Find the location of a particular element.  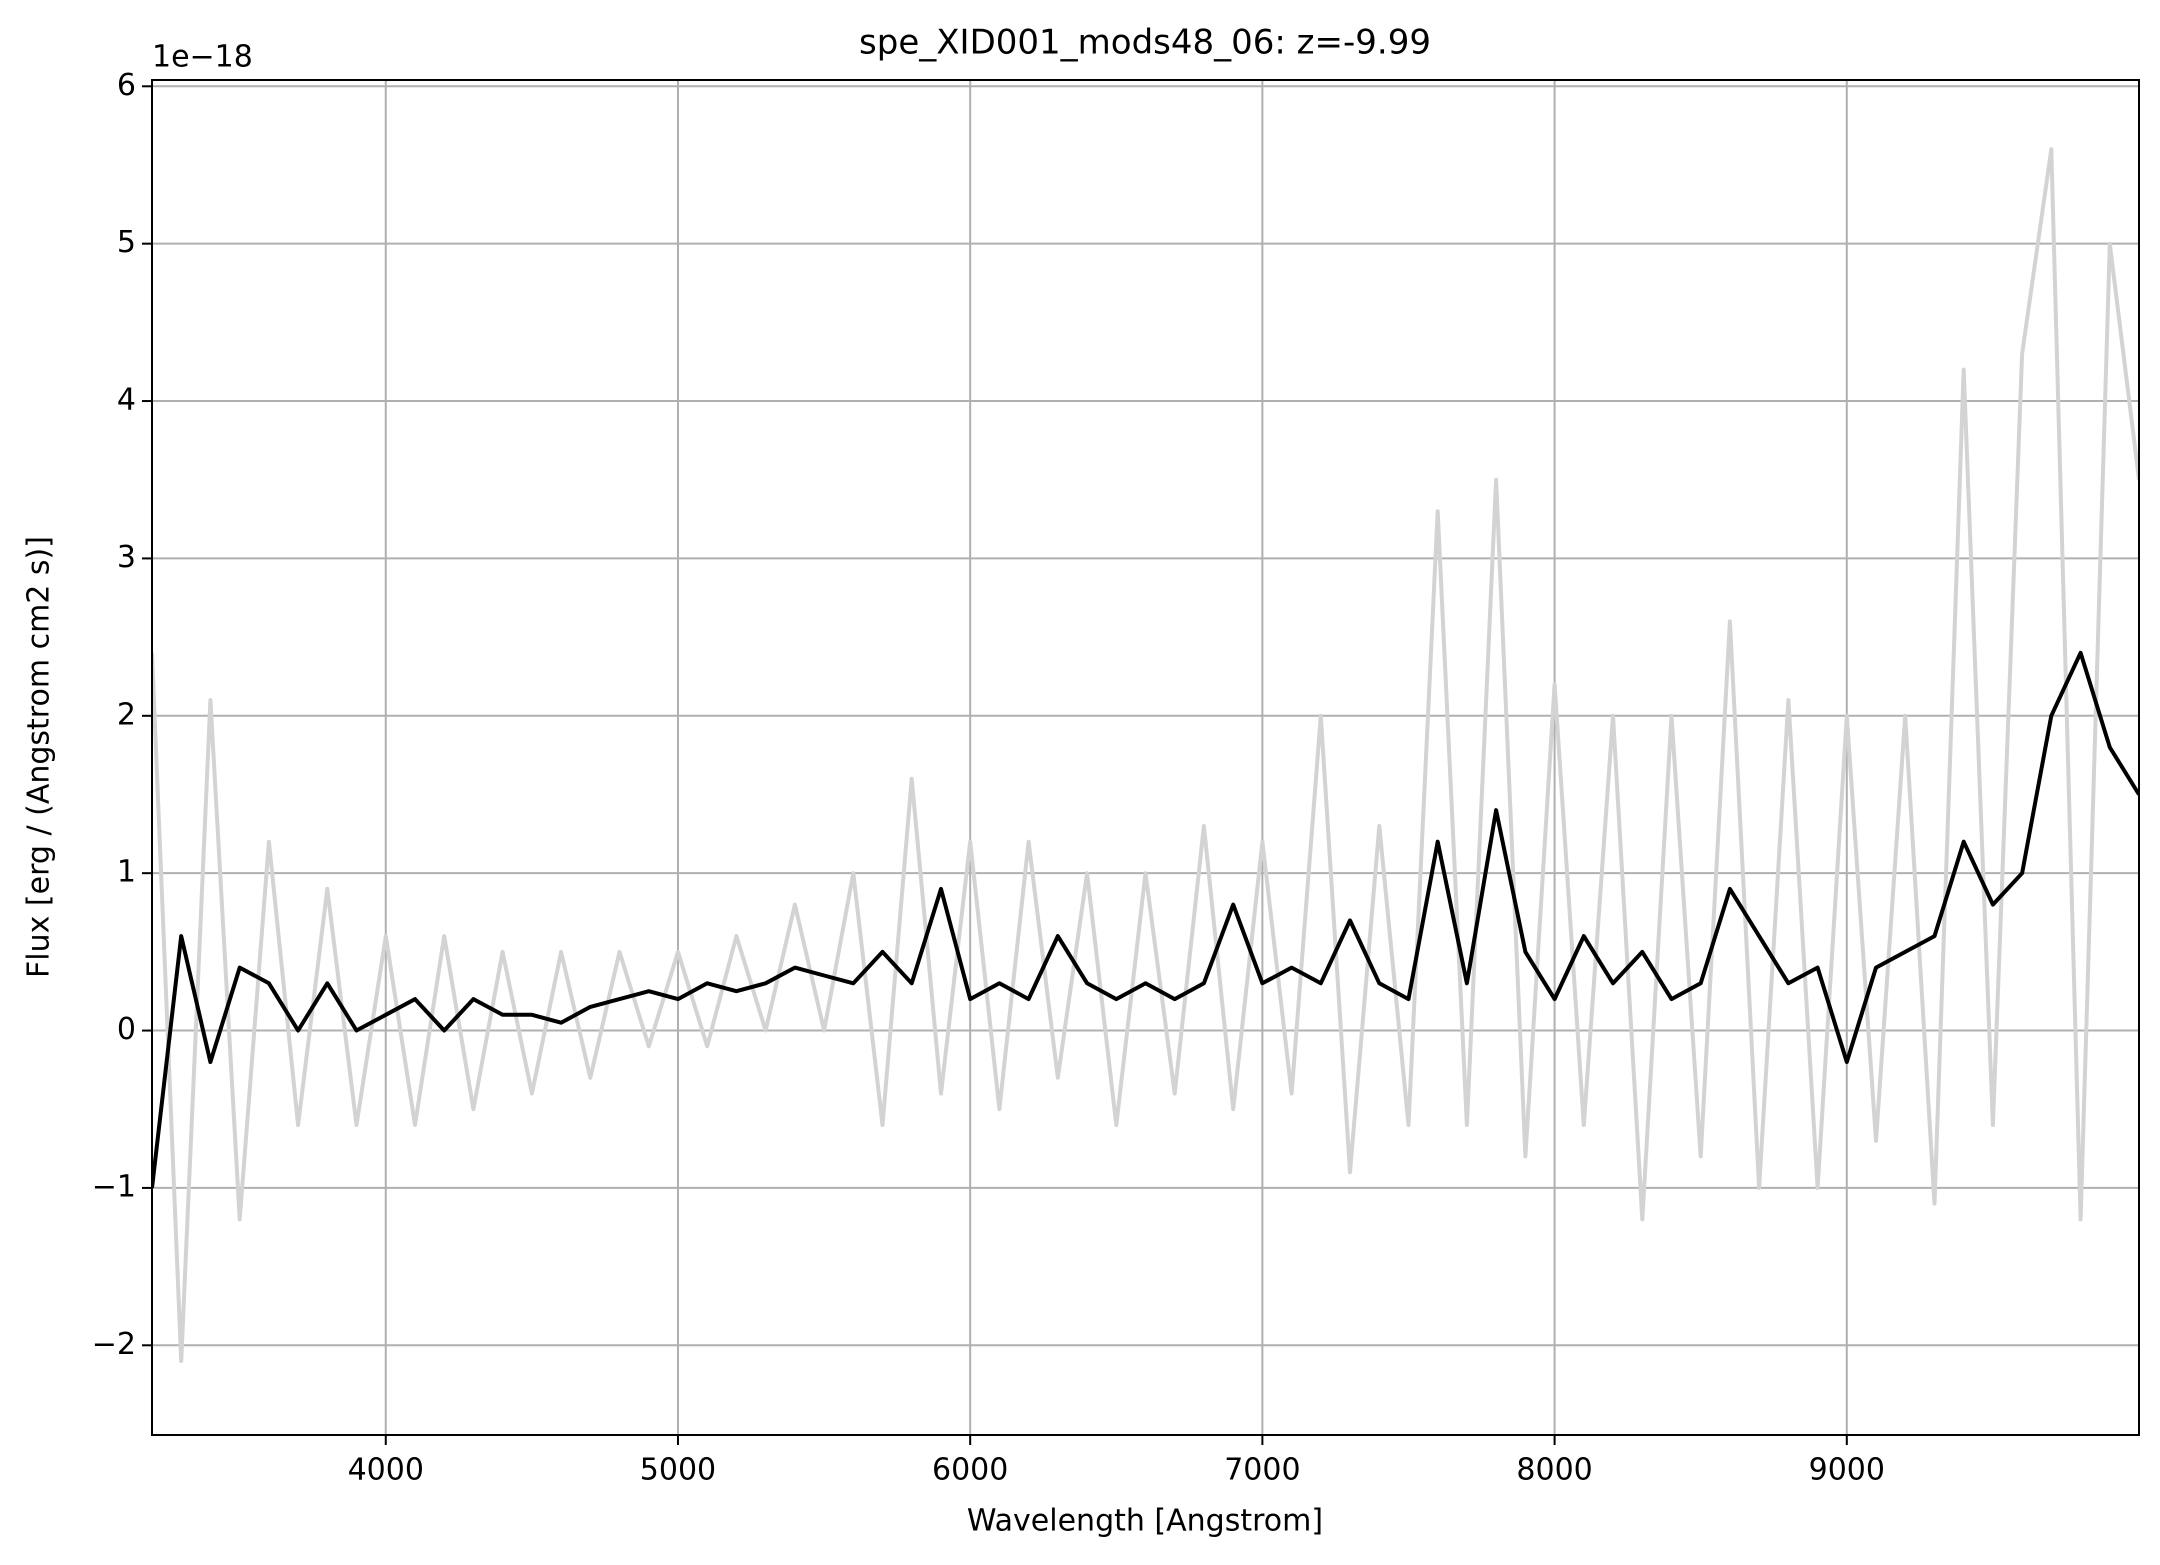

x-tick-label: 6000 is located at coordinates (970, 1470).